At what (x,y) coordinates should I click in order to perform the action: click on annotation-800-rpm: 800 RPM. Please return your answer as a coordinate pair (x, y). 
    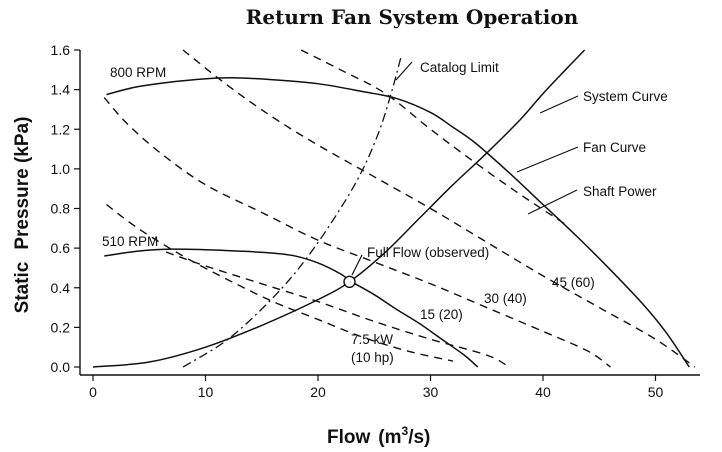
    Looking at the image, I should click on (138, 72).